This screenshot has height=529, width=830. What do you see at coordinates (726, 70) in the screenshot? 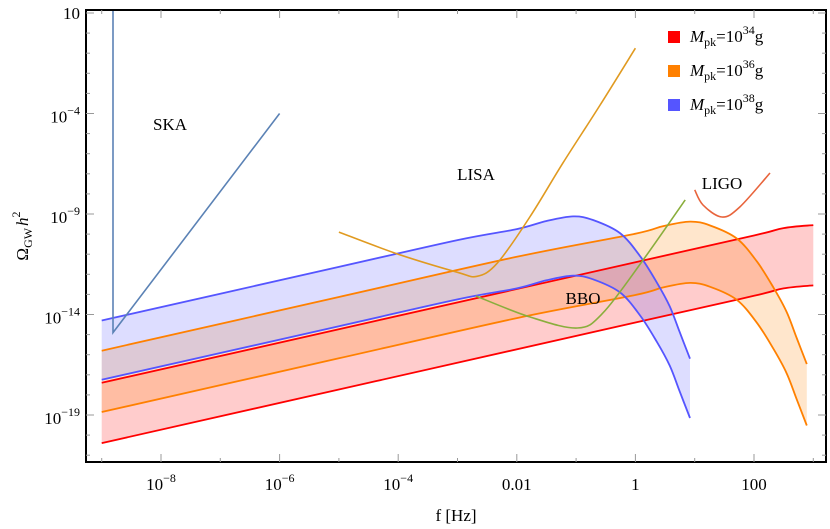
I see `legend-label: Mpk=1036g` at bounding box center [726, 70].